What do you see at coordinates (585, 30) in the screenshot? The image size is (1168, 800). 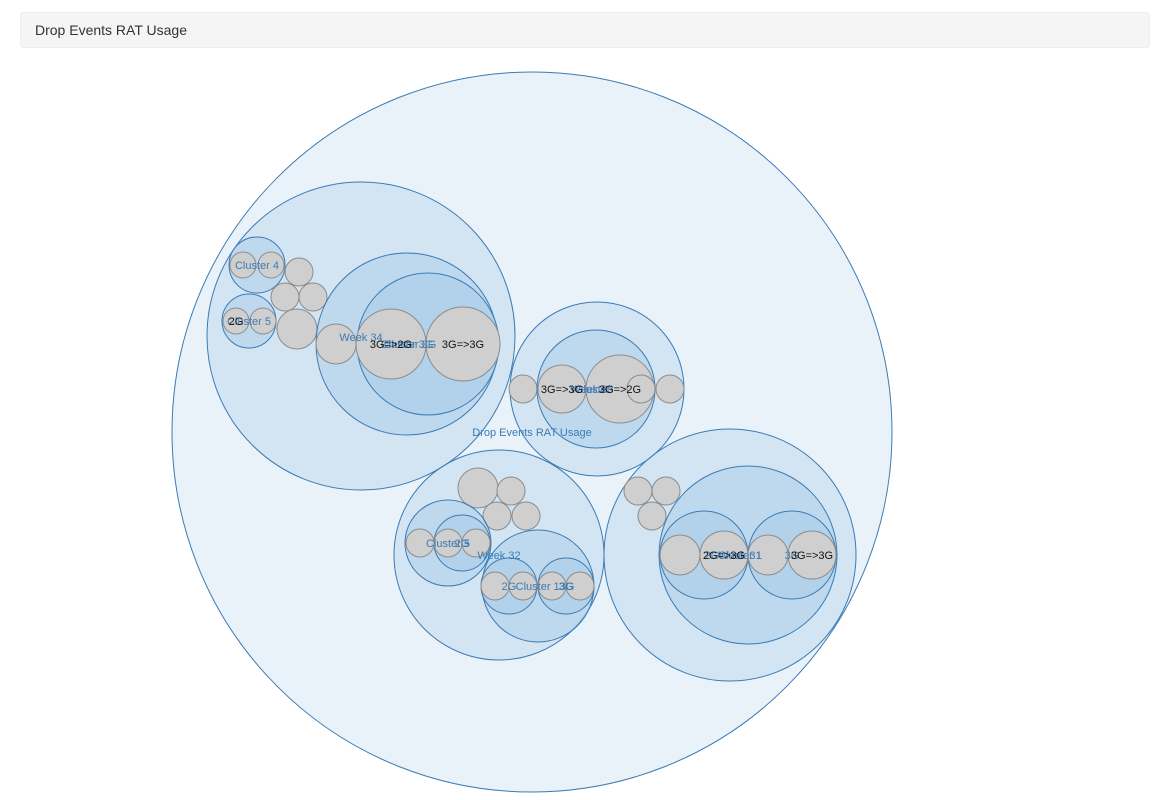 I see `panel-heading: Drop Events RAT Usage` at bounding box center [585, 30].